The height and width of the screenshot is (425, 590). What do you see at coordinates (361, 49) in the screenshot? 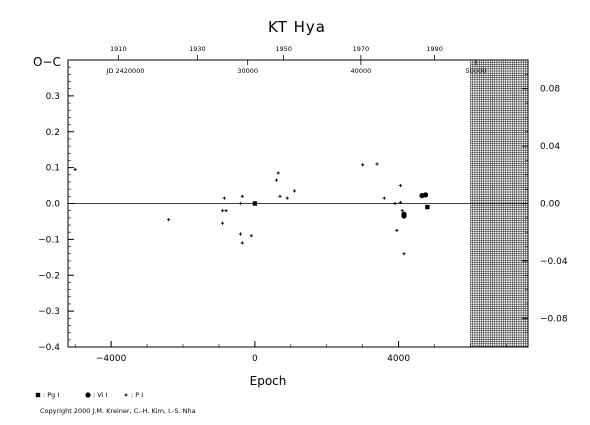
I see `year-label: 1970` at bounding box center [361, 49].